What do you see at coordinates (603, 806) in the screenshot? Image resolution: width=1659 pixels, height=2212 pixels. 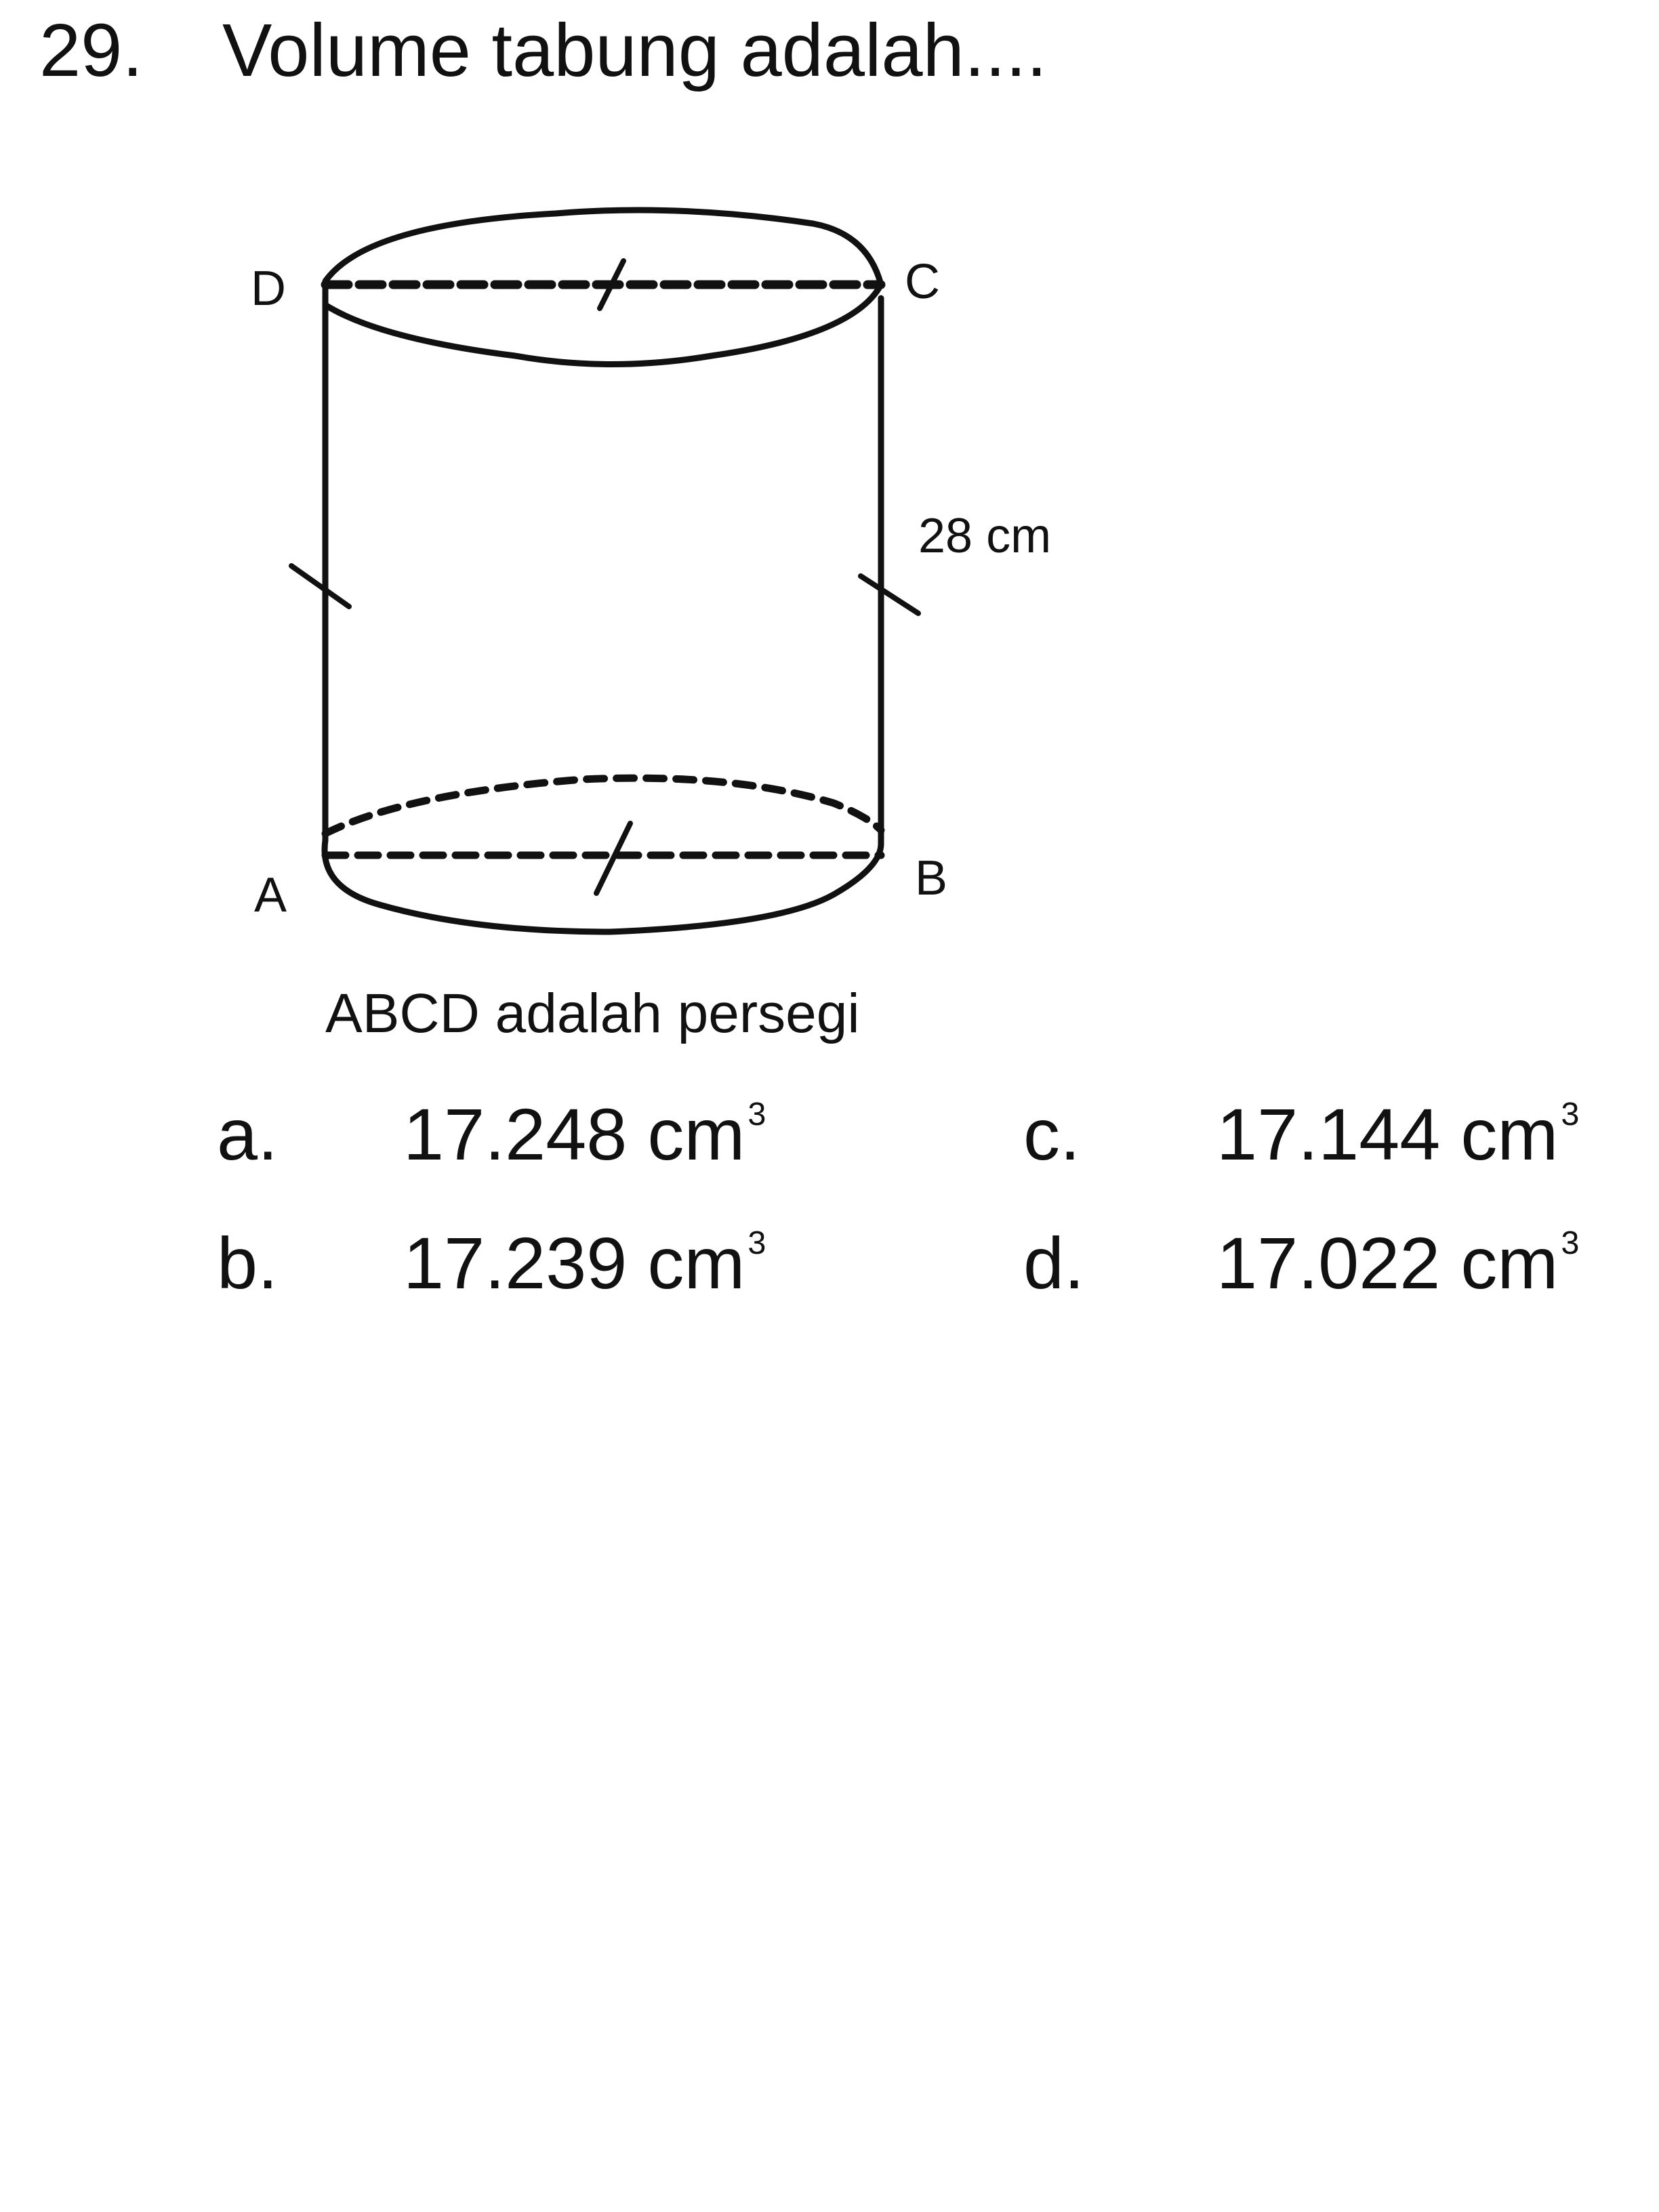 I see `bottom-back-arc` at bounding box center [603, 806].